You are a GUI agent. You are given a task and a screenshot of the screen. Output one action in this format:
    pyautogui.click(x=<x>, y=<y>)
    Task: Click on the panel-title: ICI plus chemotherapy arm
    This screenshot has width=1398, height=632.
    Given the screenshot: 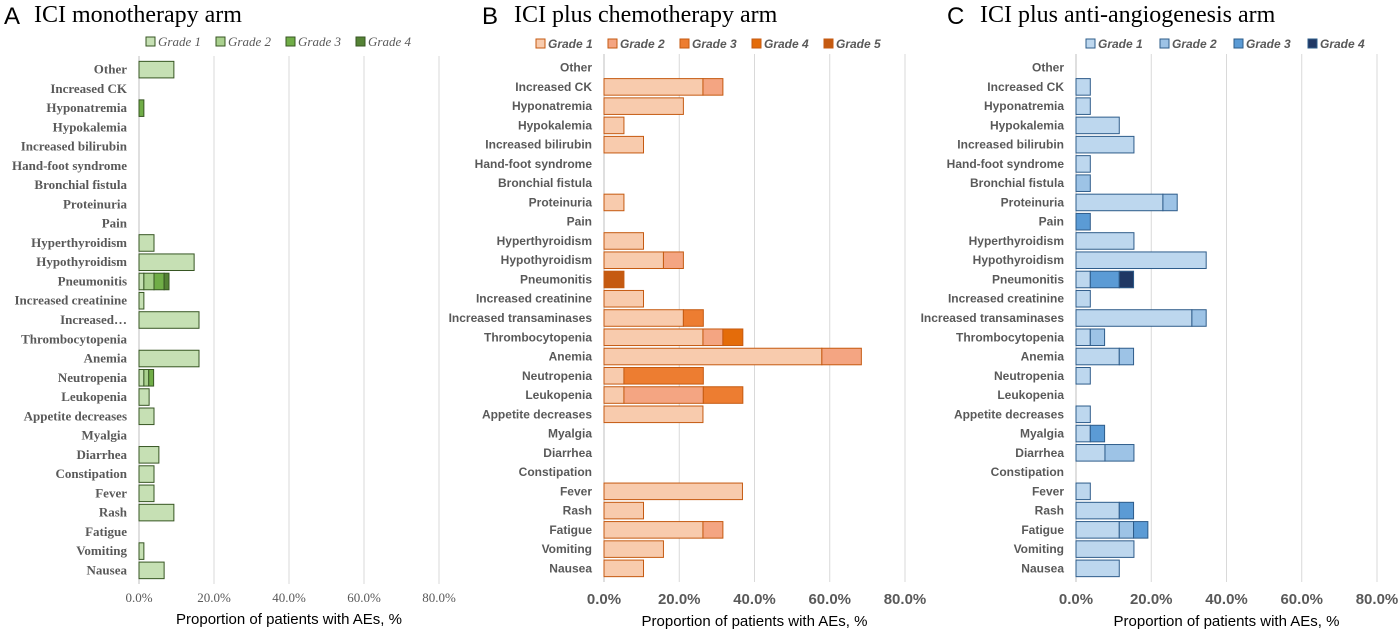 What is the action you would take?
    pyautogui.click(x=646, y=15)
    